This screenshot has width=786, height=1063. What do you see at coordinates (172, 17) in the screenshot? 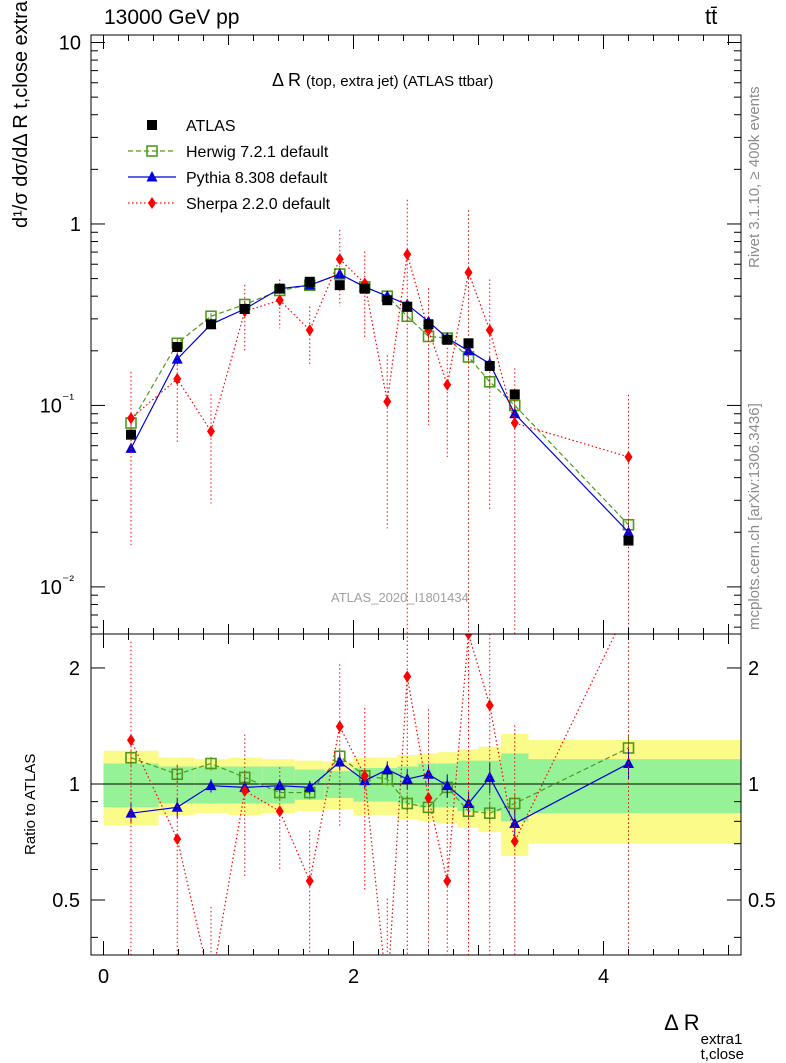
I see `energy-label: 13000 GeV pp` at bounding box center [172, 17].